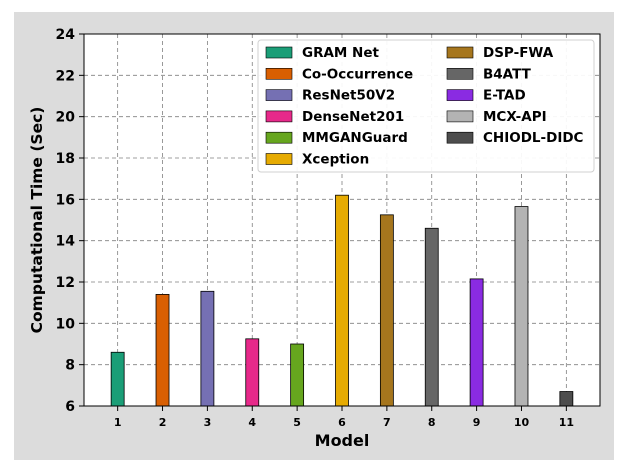  Describe the element at coordinates (355, 138) in the screenshot. I see `legend-label: MMGANGuard` at that location.